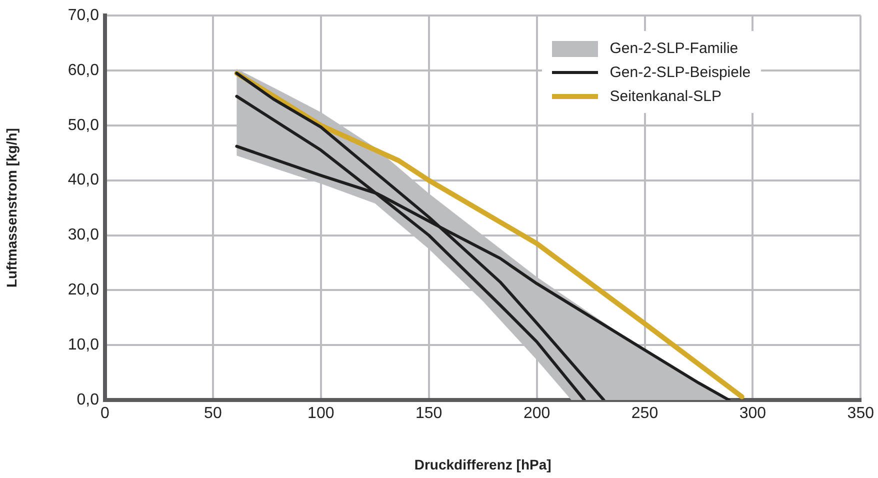  I want to click on y-tick-label: 20,0, so click(84, 290).